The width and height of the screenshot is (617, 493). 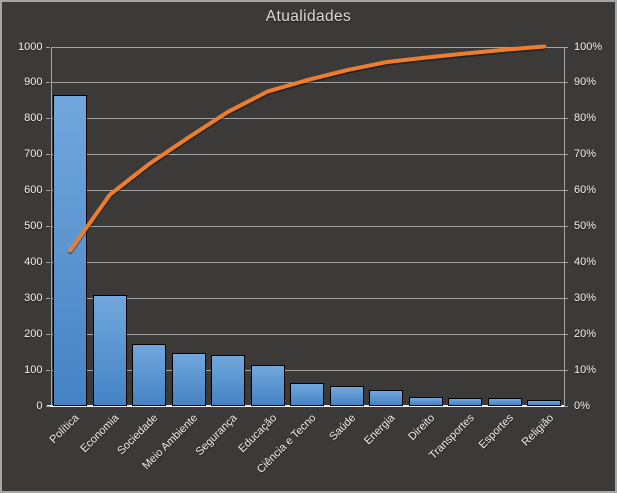 I want to click on bar-transportes, so click(x=465, y=401).